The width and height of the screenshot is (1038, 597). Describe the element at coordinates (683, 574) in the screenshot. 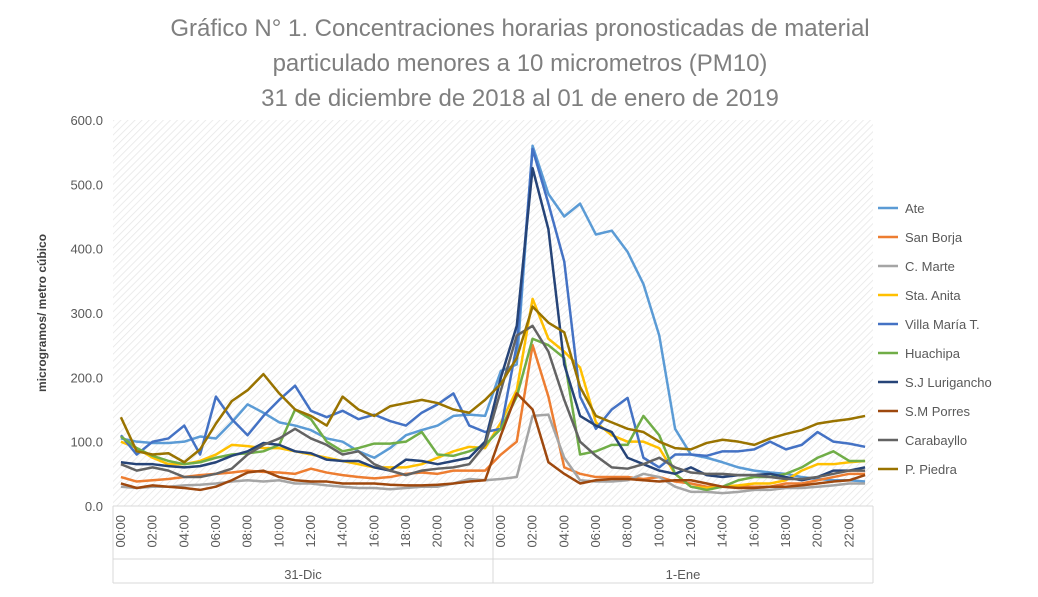

I see `group-label: 1-Ene` at that location.